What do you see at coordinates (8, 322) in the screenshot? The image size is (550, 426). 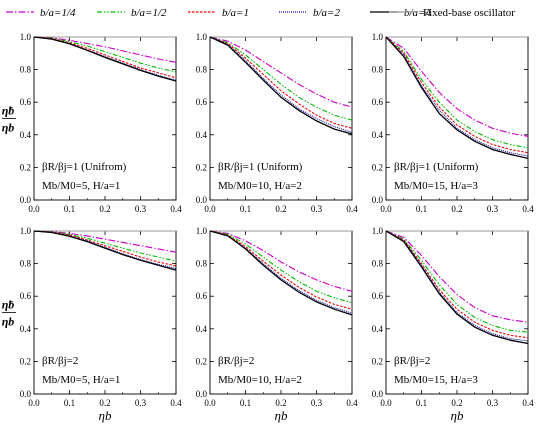 I see `y-axis-label-denominator: ηb` at bounding box center [8, 322].